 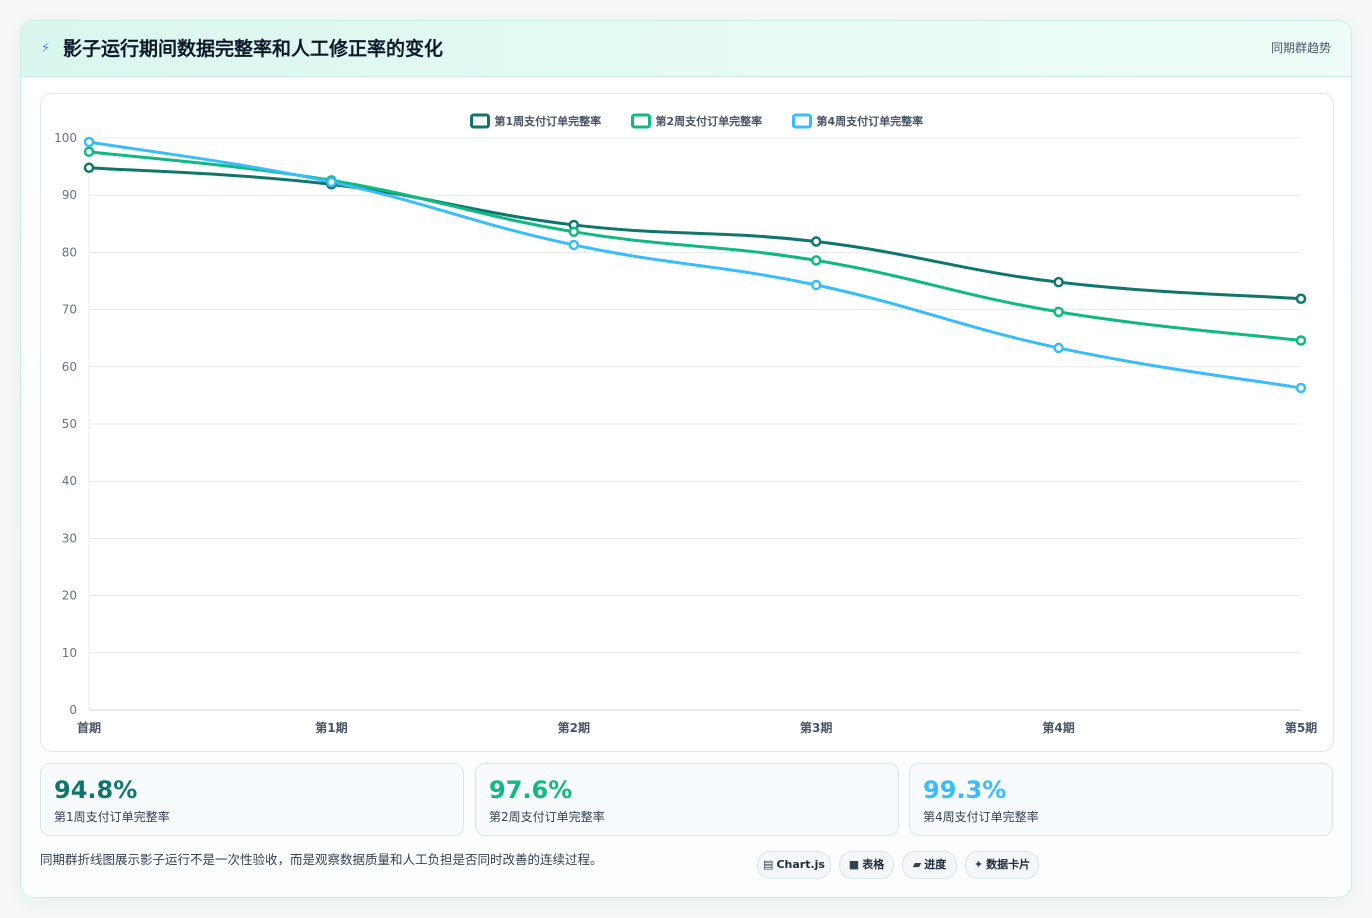 What do you see at coordinates (69, 424) in the screenshot?
I see `y-tick-label: 50` at bounding box center [69, 424].